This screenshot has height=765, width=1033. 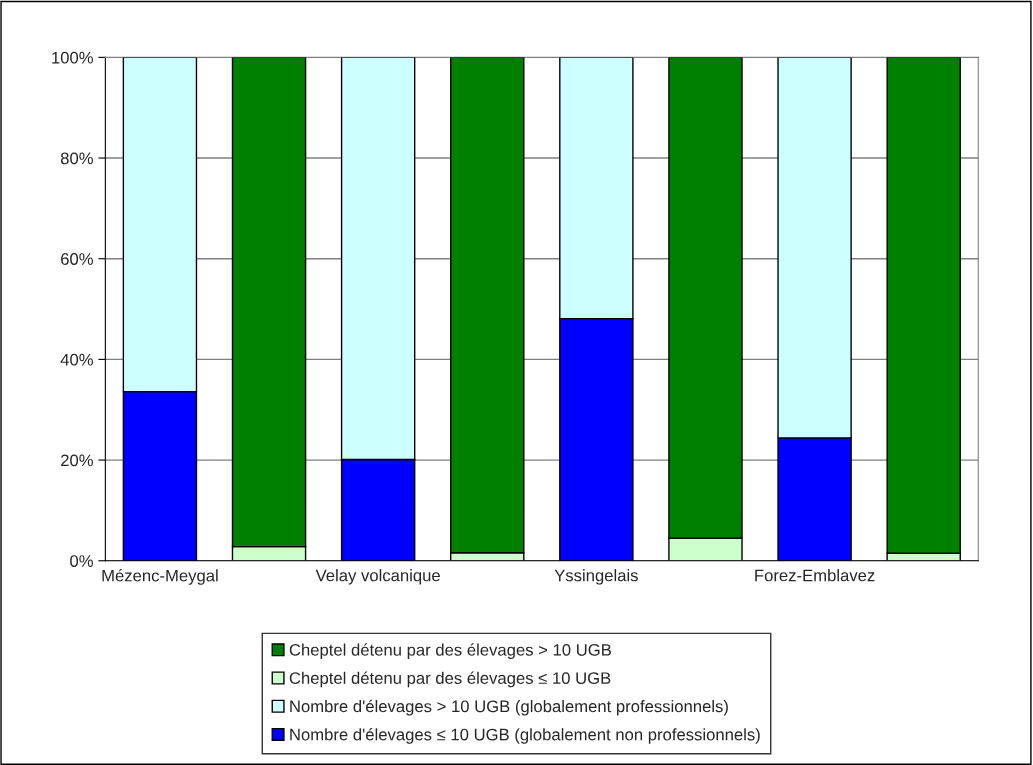 I want to click on x-tick-label: Yssingelais, so click(x=596, y=577).